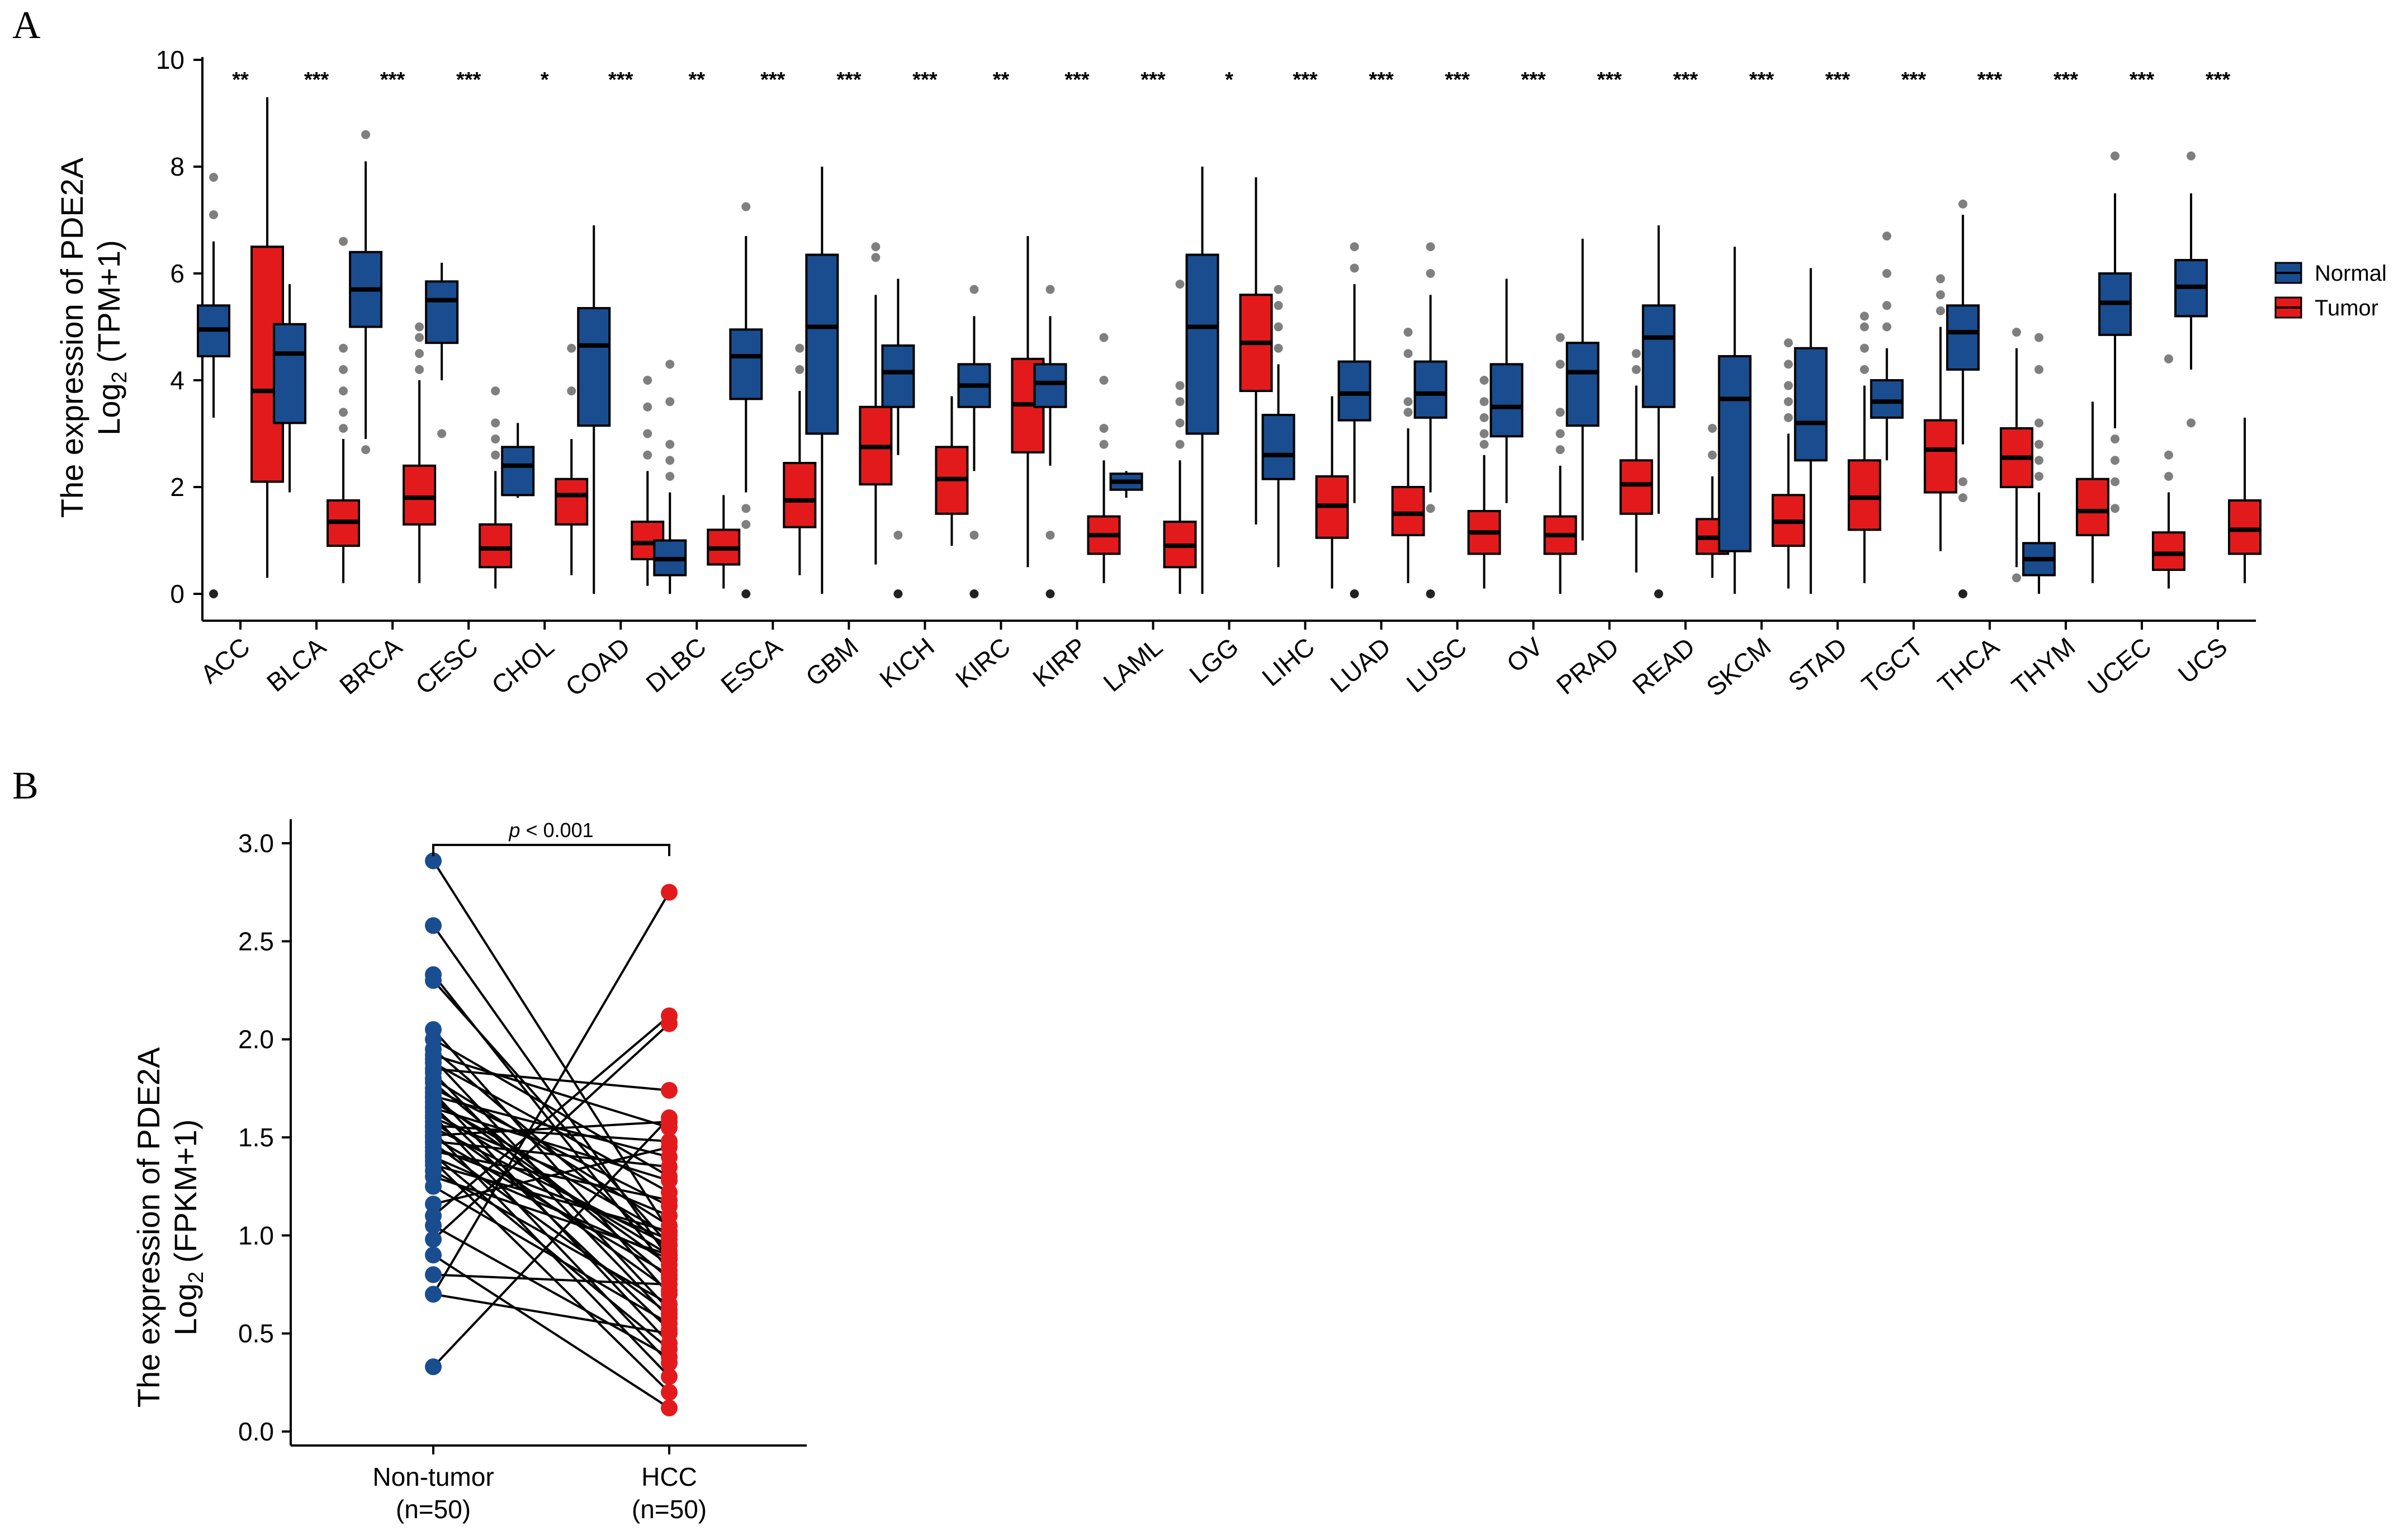 The width and height of the screenshot is (2408, 1540). What do you see at coordinates (1534, 80) in the screenshot?
I see `significance-ov: ***` at bounding box center [1534, 80].